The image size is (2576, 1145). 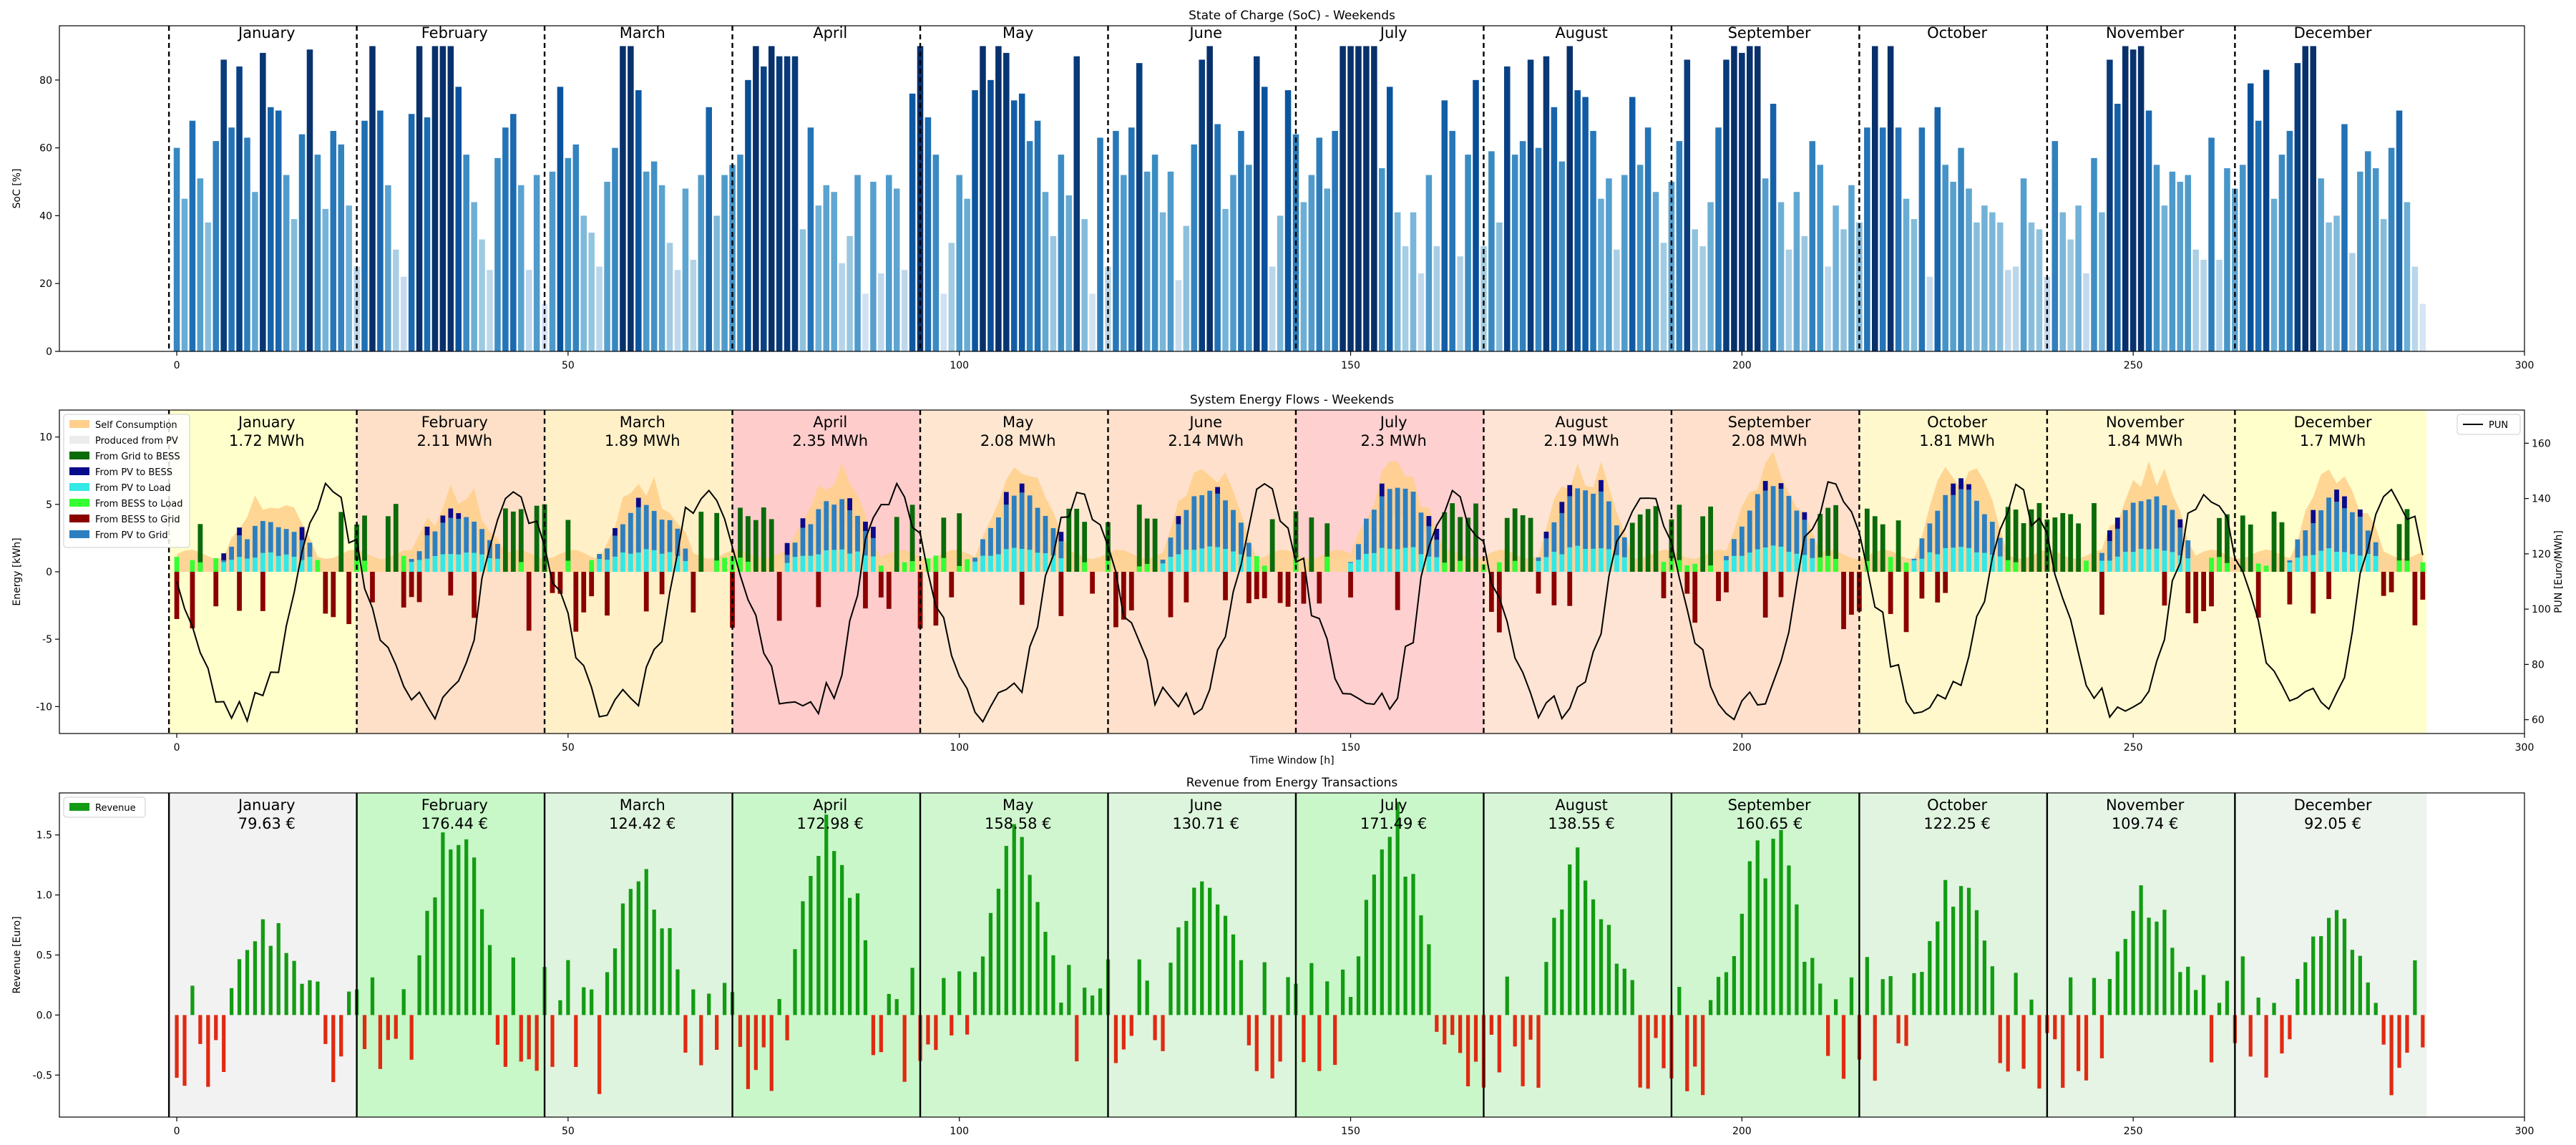 What do you see at coordinates (266, 33) in the screenshot?
I see `month-label: January` at bounding box center [266, 33].